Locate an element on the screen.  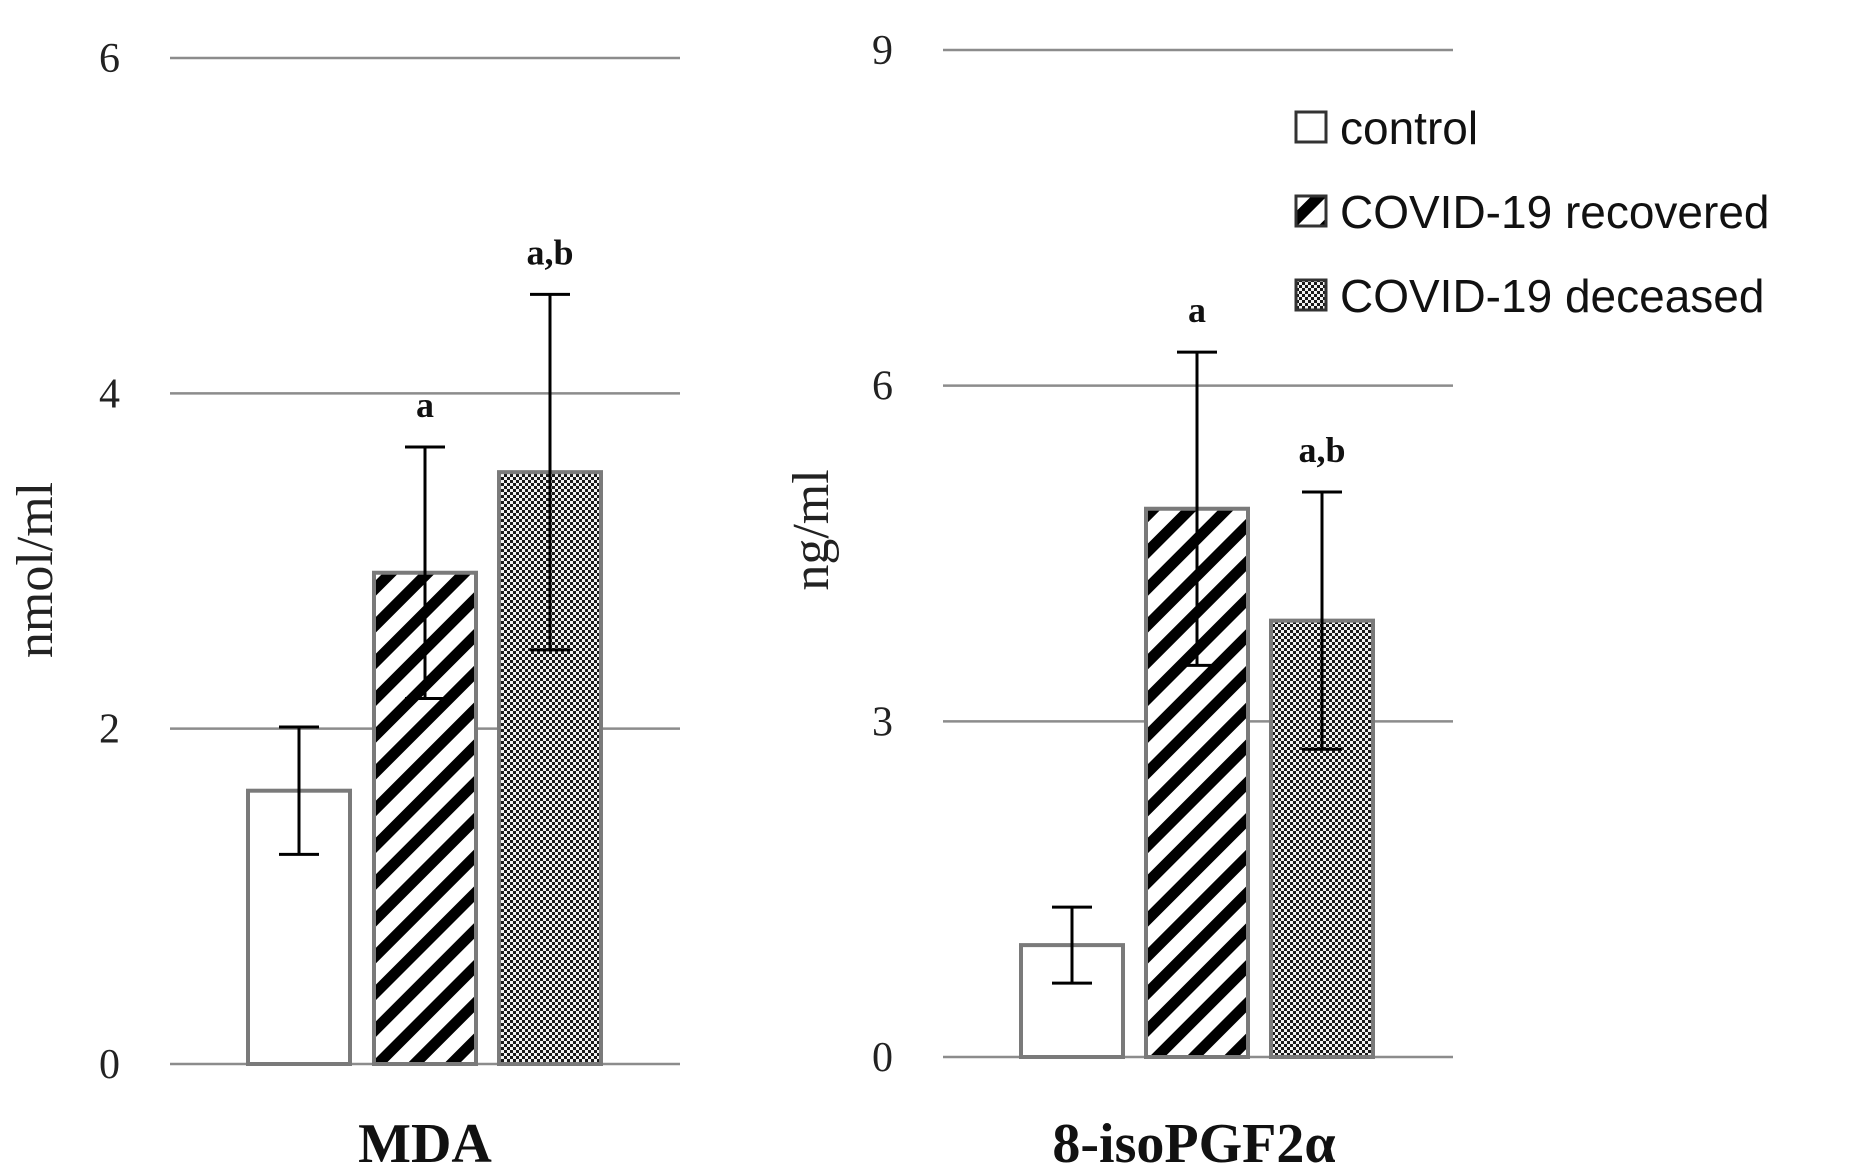
y-tick-label: 2 is located at coordinates (109, 730).